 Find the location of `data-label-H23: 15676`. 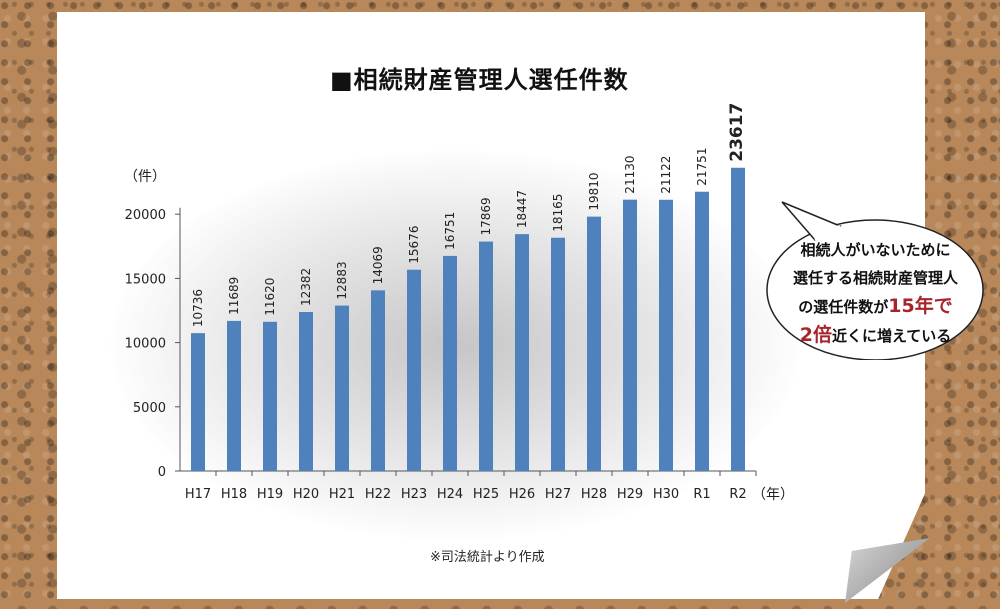

data-label-H23: 15676 is located at coordinates (414, 245).